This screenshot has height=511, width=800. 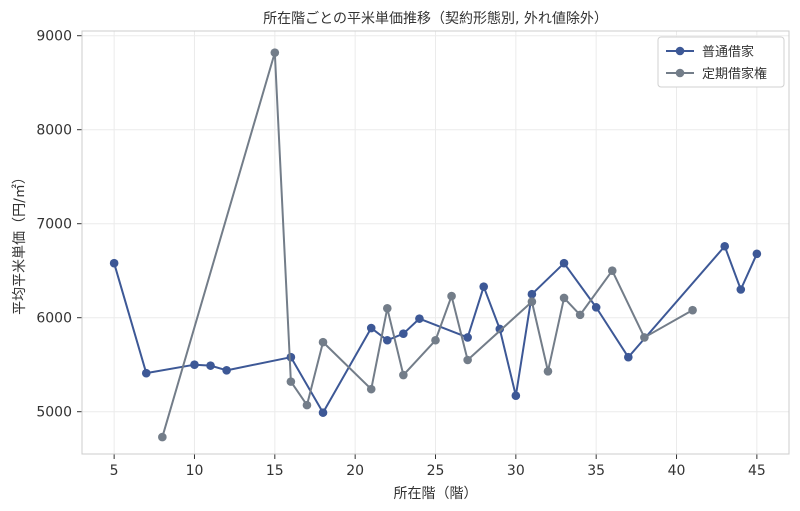 What do you see at coordinates (355, 471) in the screenshot?
I see `x-tick-label: 20` at bounding box center [355, 471].